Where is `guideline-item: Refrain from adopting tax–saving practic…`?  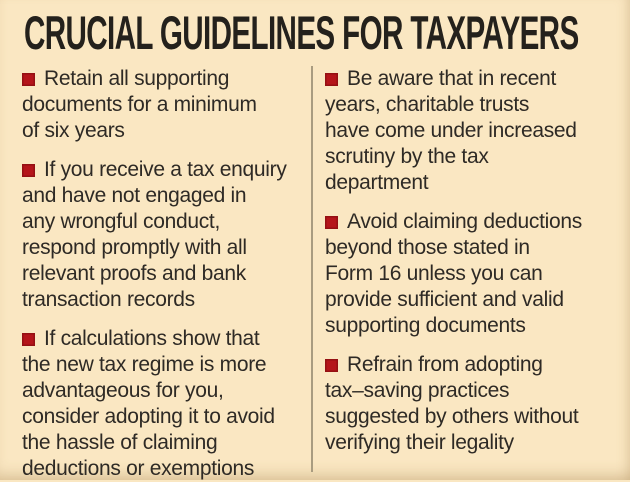 guideline-item: Refrain from adopting tax–saving practic… is located at coordinates (471, 404).